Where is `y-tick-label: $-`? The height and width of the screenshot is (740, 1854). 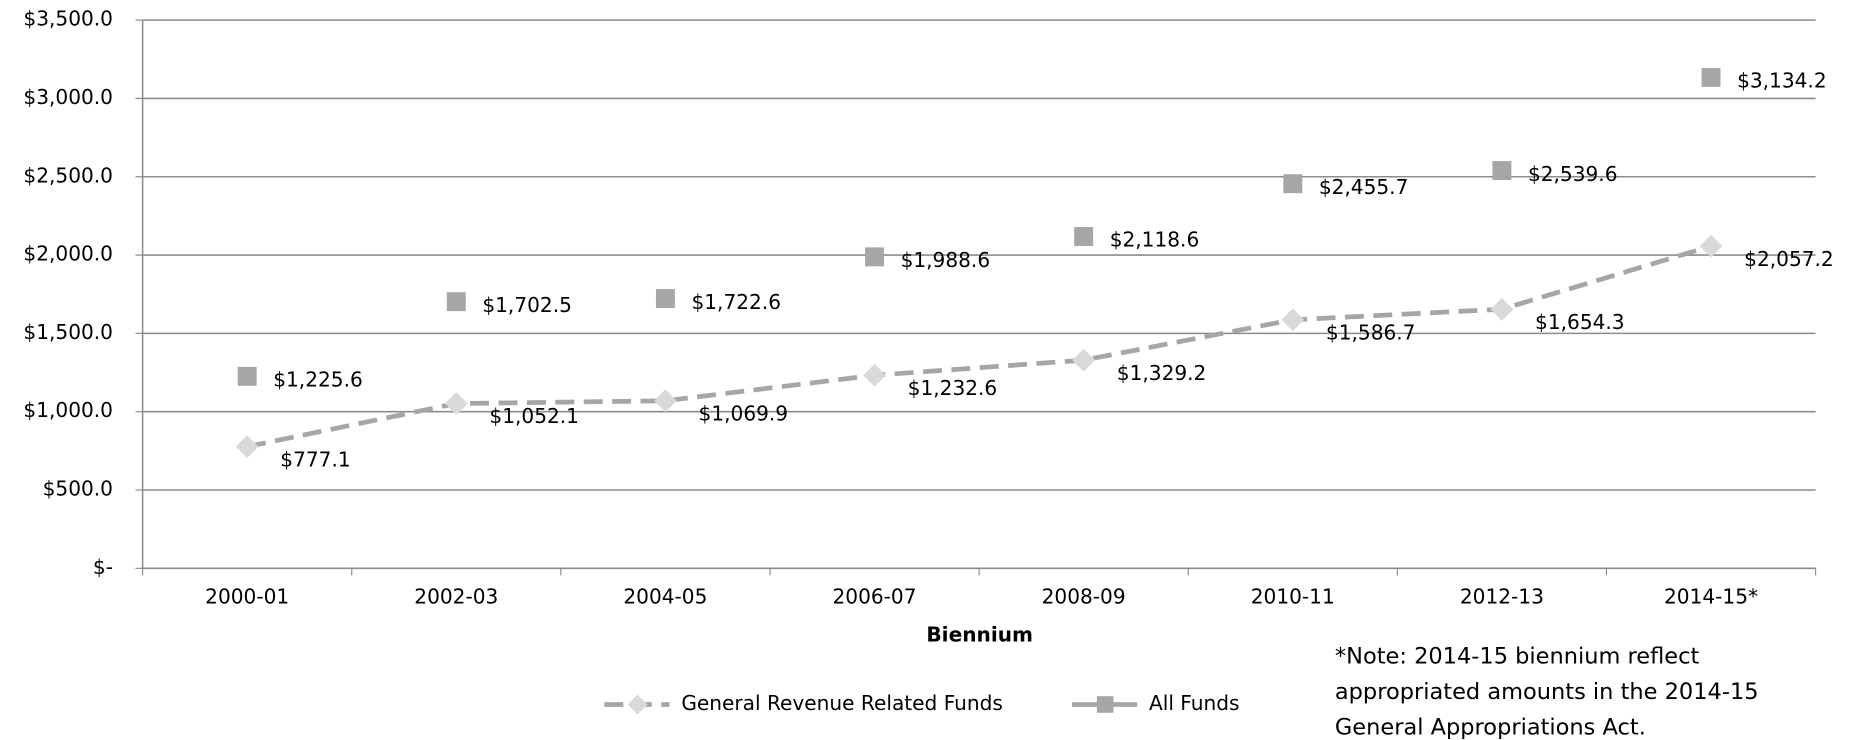
y-tick-label: $- is located at coordinates (103, 567).